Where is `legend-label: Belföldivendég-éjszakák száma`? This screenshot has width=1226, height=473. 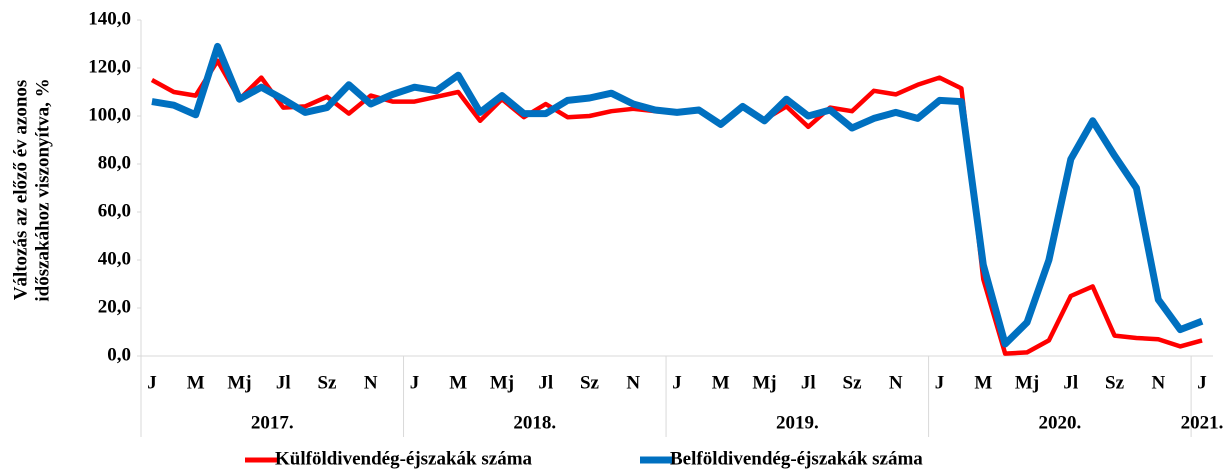 legend-label: Belföldivendég-éjszakák száma is located at coordinates (796, 458).